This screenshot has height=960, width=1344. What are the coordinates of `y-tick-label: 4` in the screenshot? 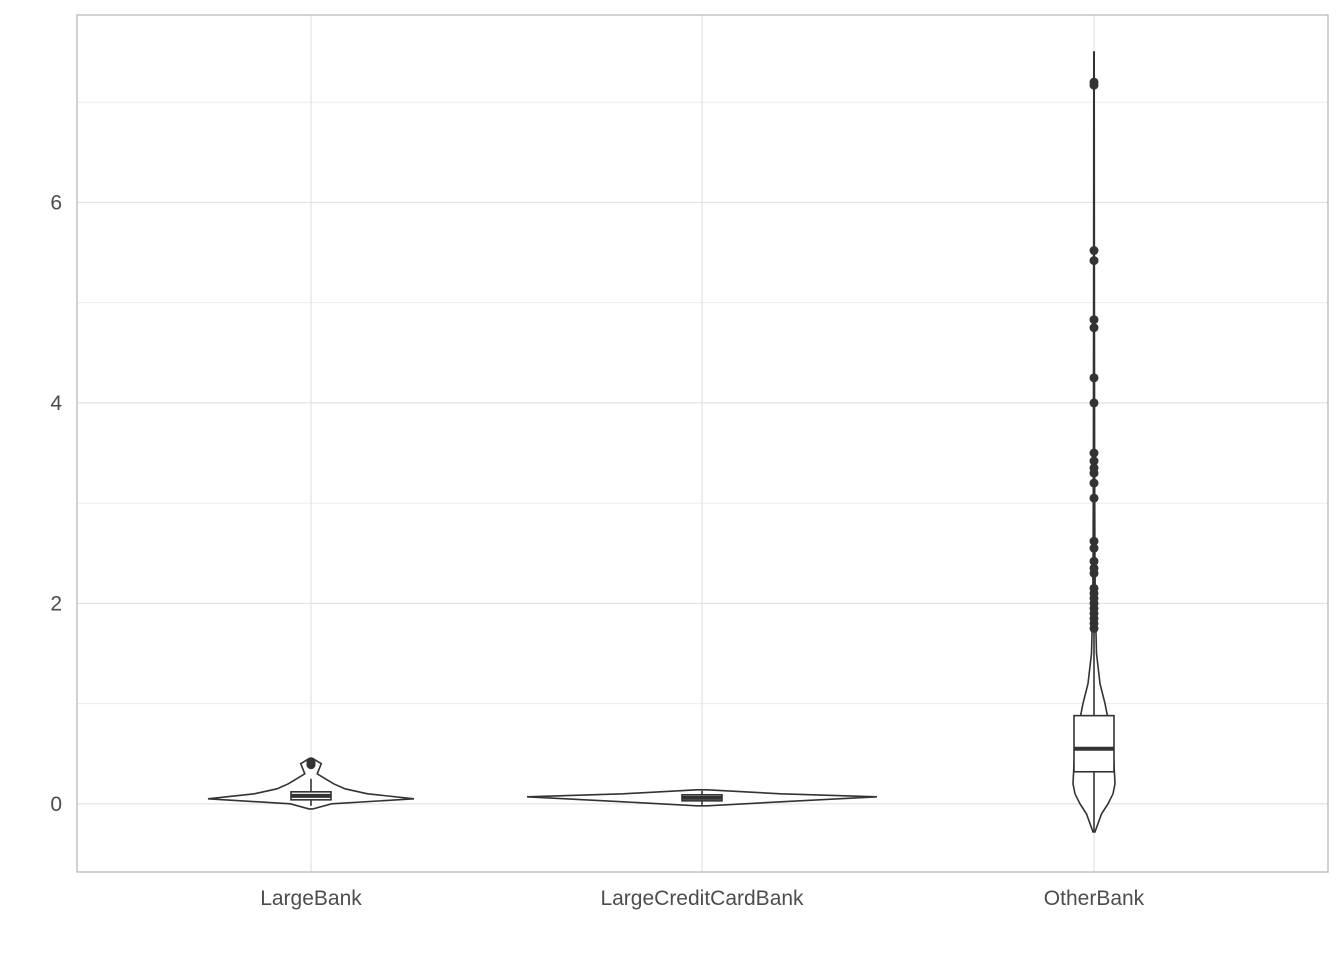 It's located at (56, 403).